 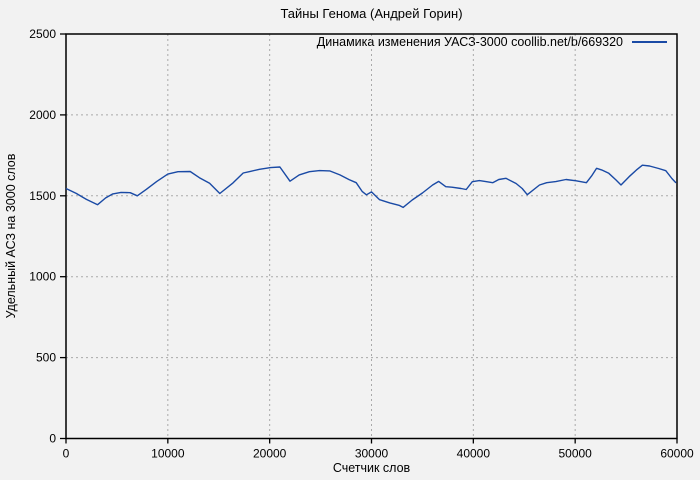 What do you see at coordinates (52, 439) in the screenshot?
I see `y-tick-label: 0` at bounding box center [52, 439].